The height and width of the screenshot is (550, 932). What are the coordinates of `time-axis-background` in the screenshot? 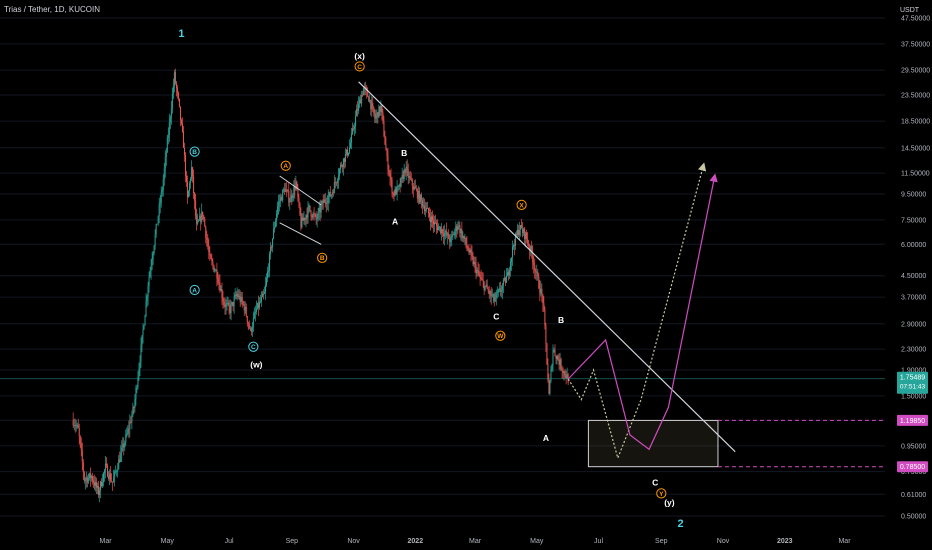 It's located at (466, 540).